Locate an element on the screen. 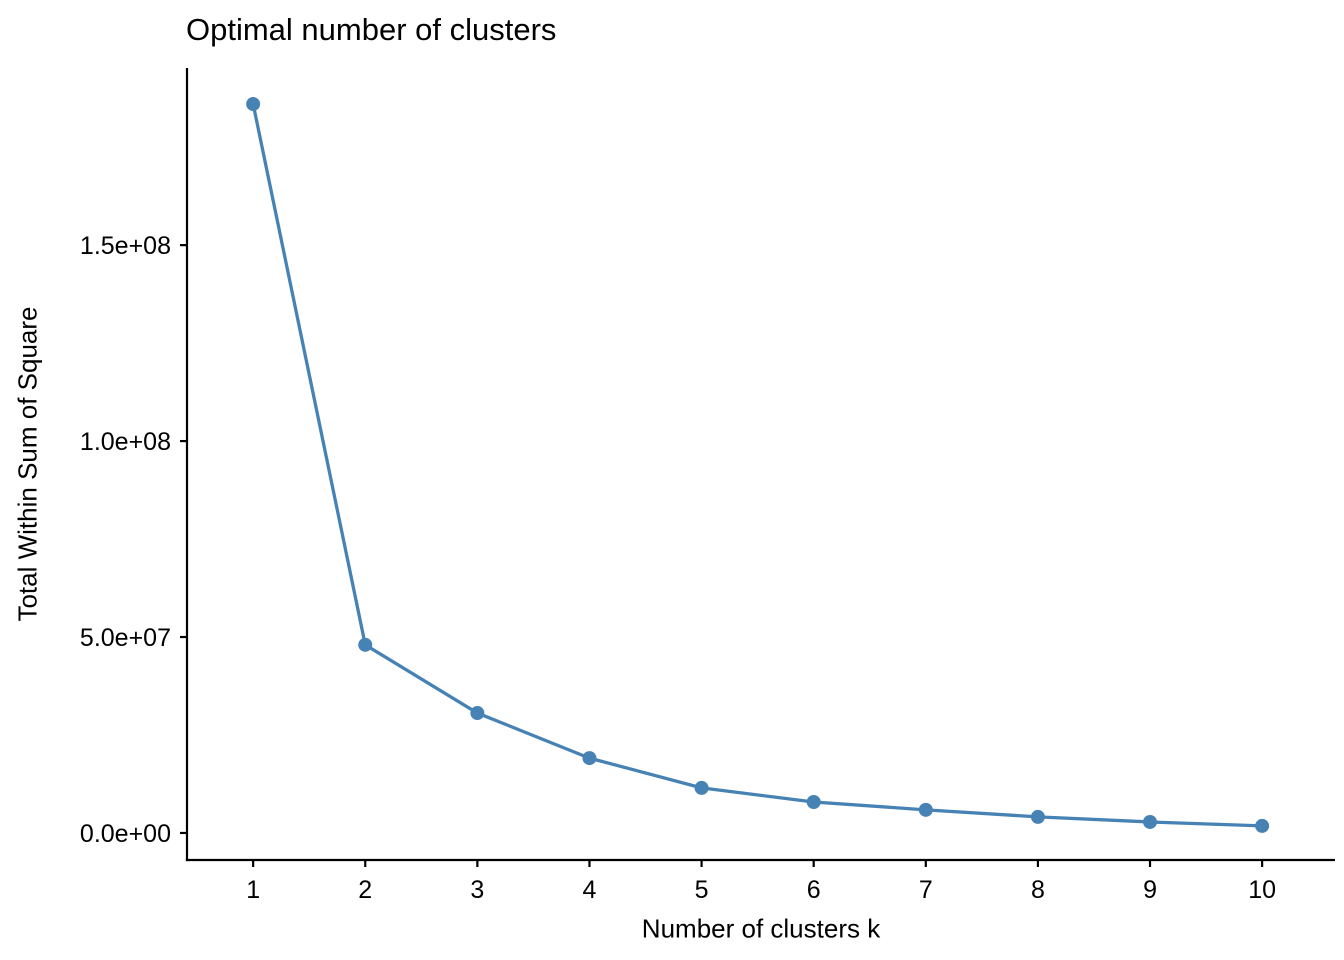 The height and width of the screenshot is (960, 1344). x-tick-label: 2 is located at coordinates (365, 890).